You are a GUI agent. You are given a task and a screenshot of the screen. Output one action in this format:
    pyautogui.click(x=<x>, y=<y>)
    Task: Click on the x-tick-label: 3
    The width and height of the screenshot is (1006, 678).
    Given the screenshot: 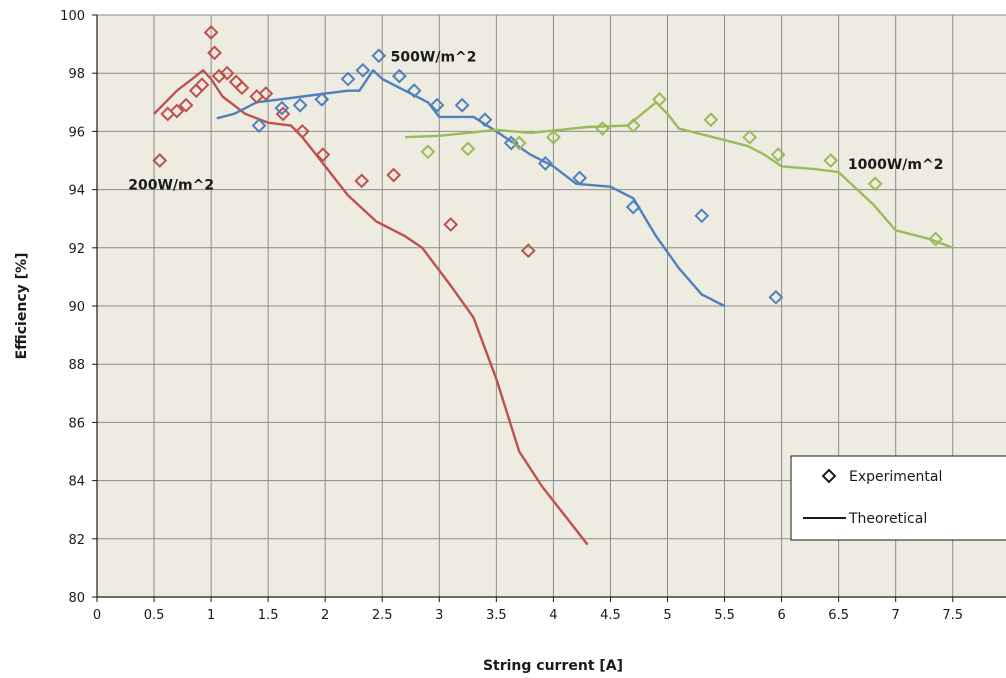 What is the action you would take?
    pyautogui.click(x=439, y=615)
    